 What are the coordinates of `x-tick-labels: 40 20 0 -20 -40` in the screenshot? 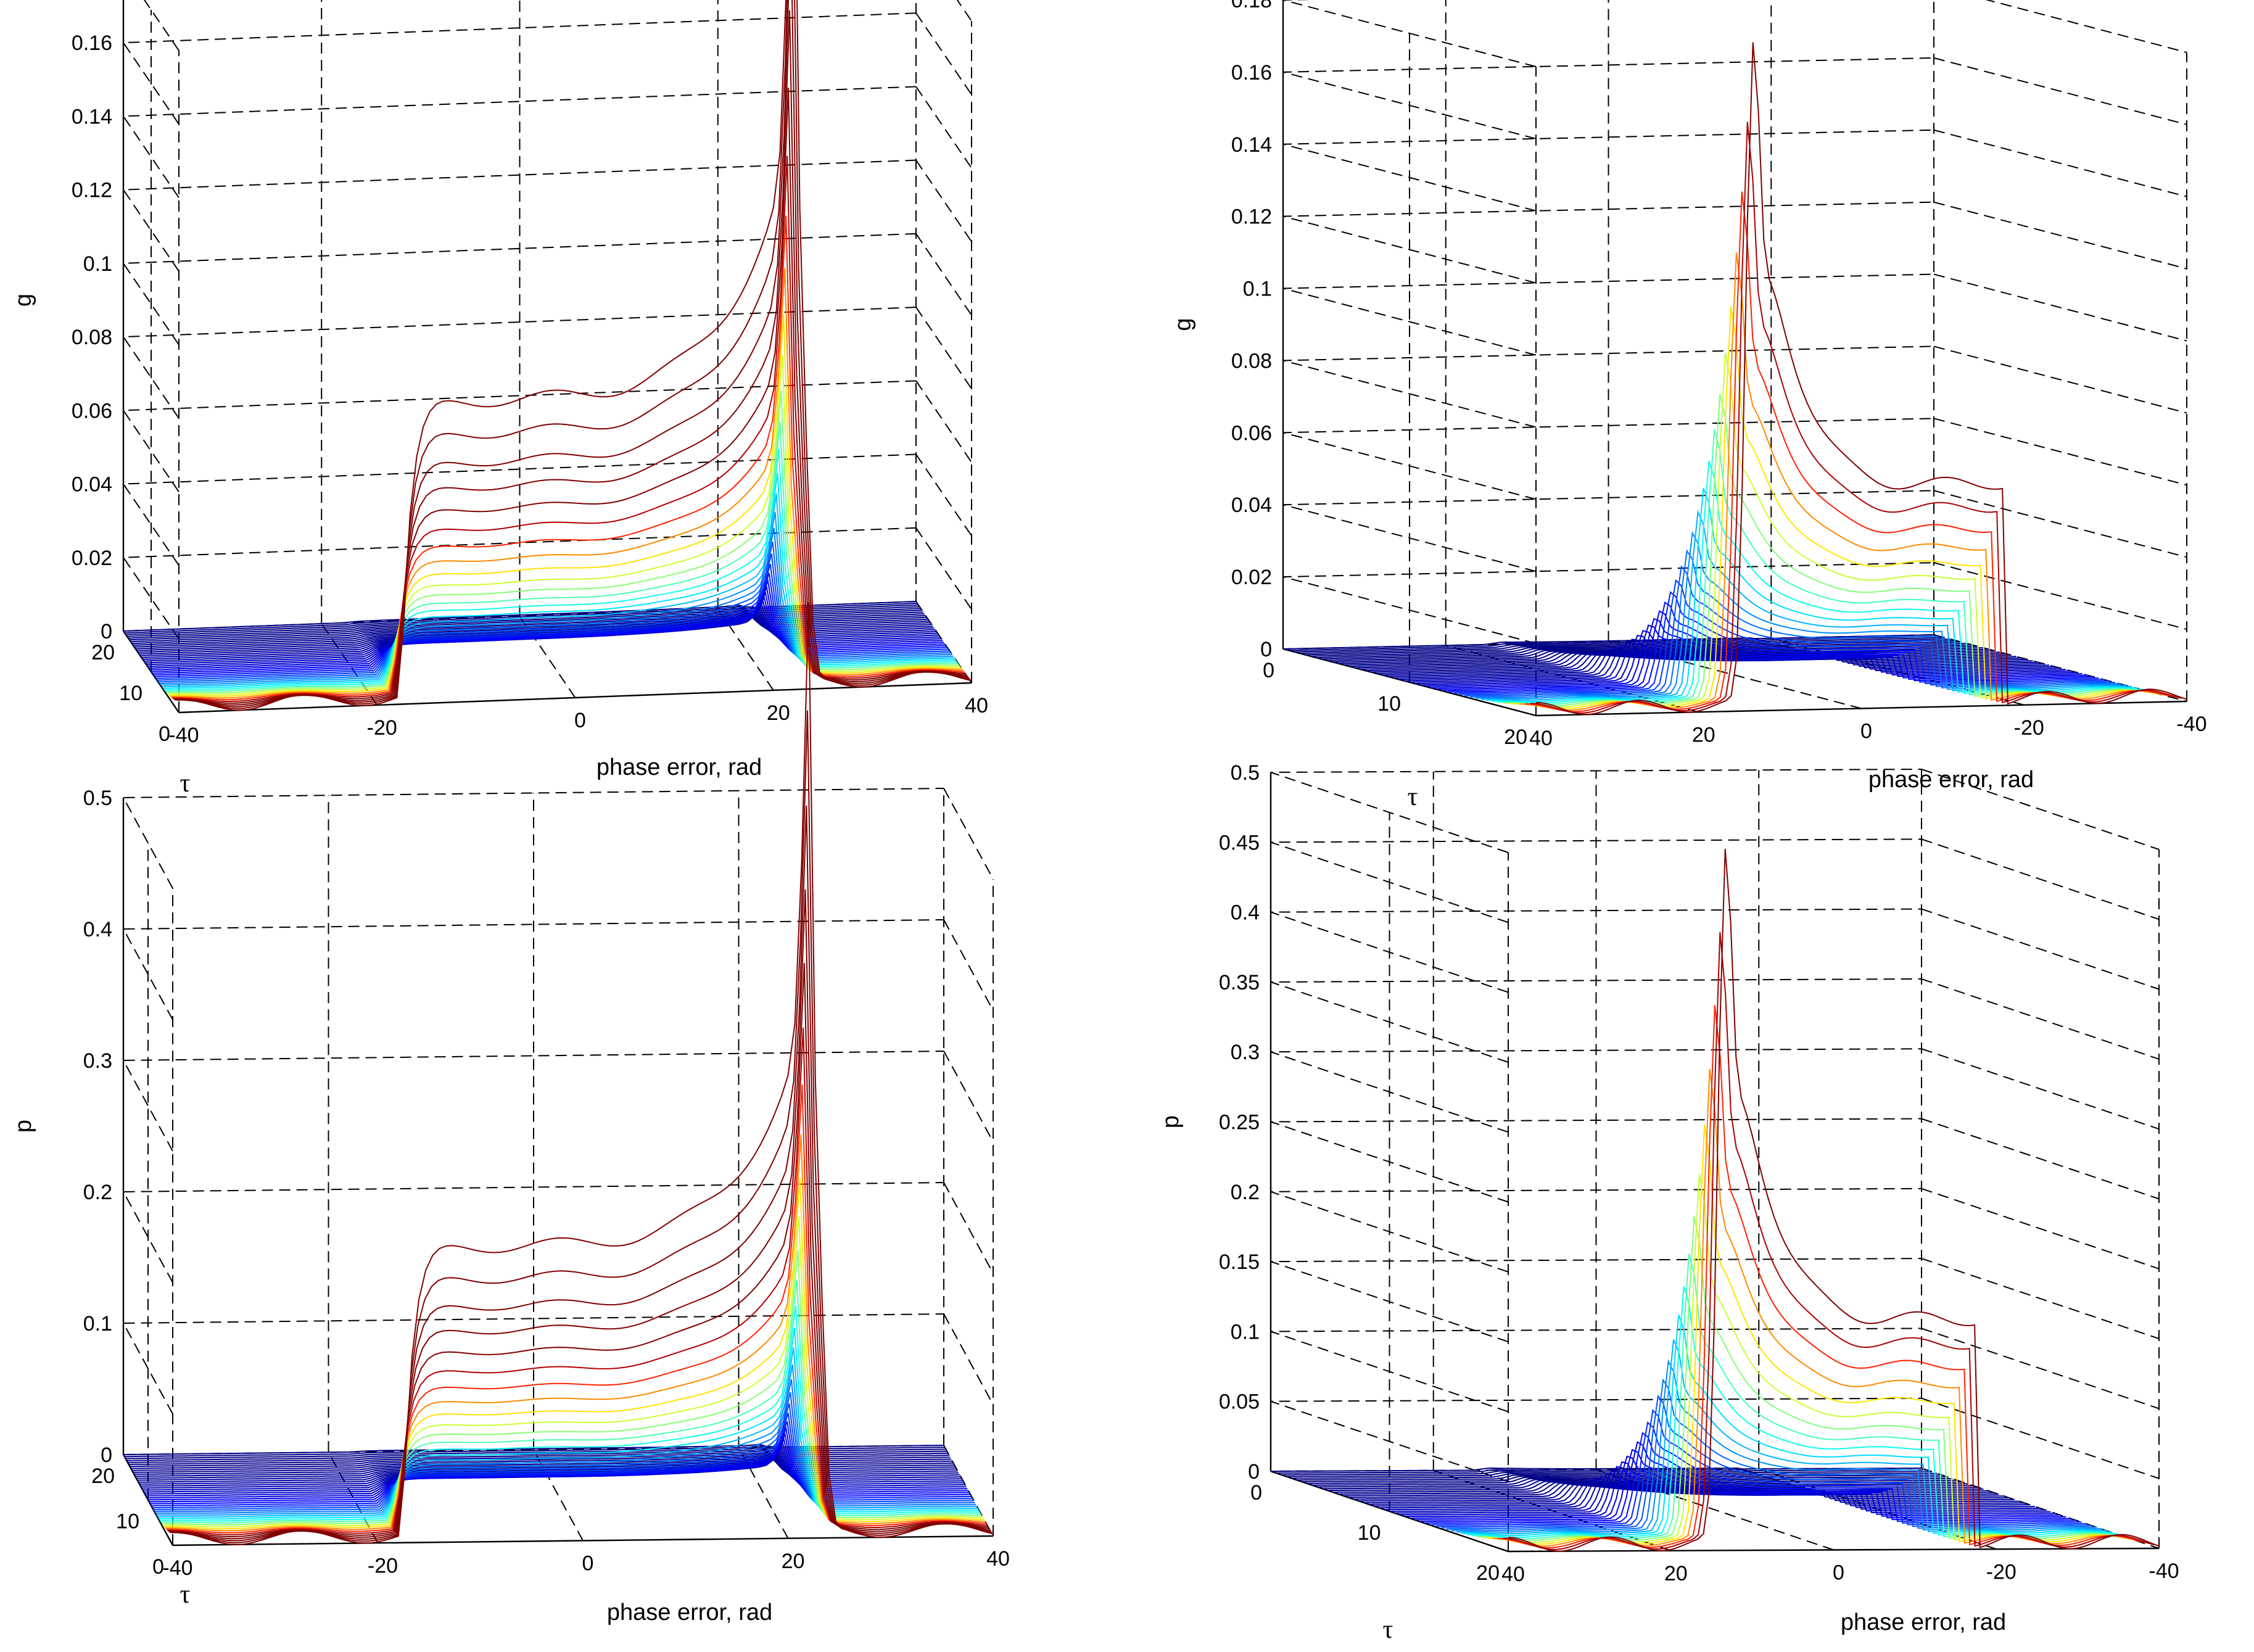 It's located at (1840, 1572).